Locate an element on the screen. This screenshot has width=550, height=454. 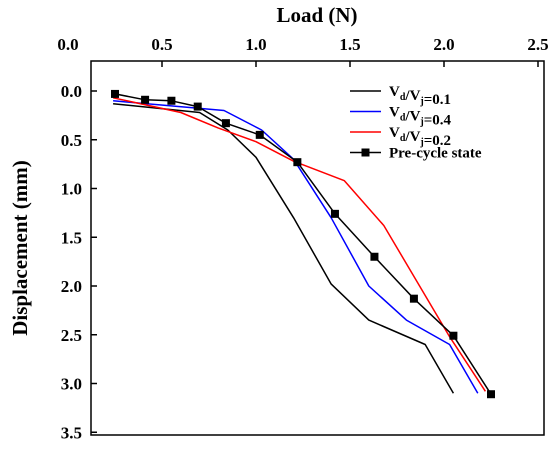
y-tick-label: 1.0 is located at coordinates (71, 189).